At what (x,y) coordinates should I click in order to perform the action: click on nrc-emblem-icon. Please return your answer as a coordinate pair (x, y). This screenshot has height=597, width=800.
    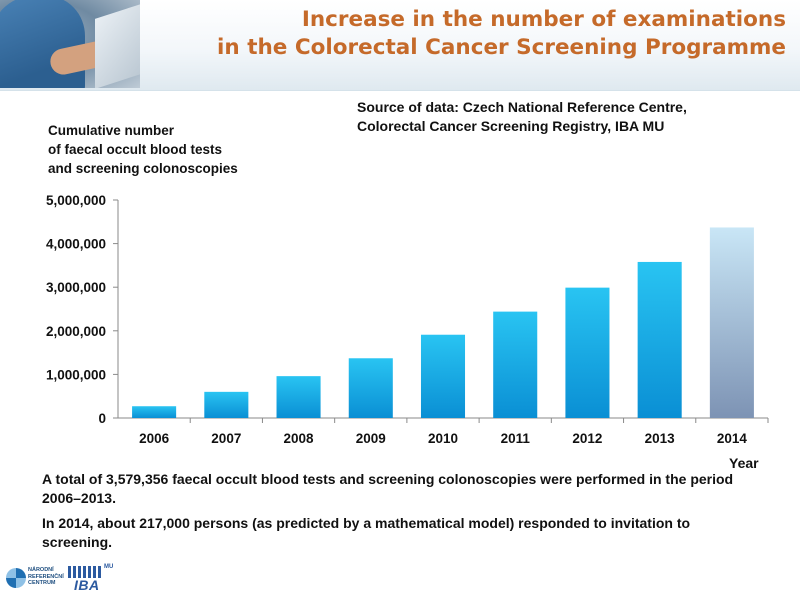
    Looking at the image, I should click on (16, 578).